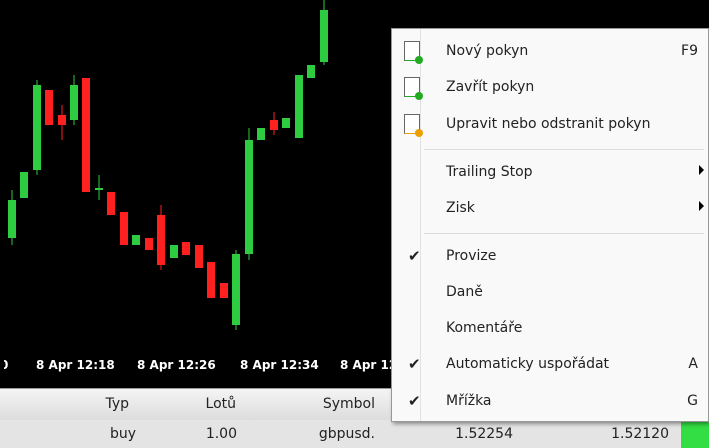  Describe the element at coordinates (550, 329) in the screenshot. I see `menu-item: Komentáře` at that location.